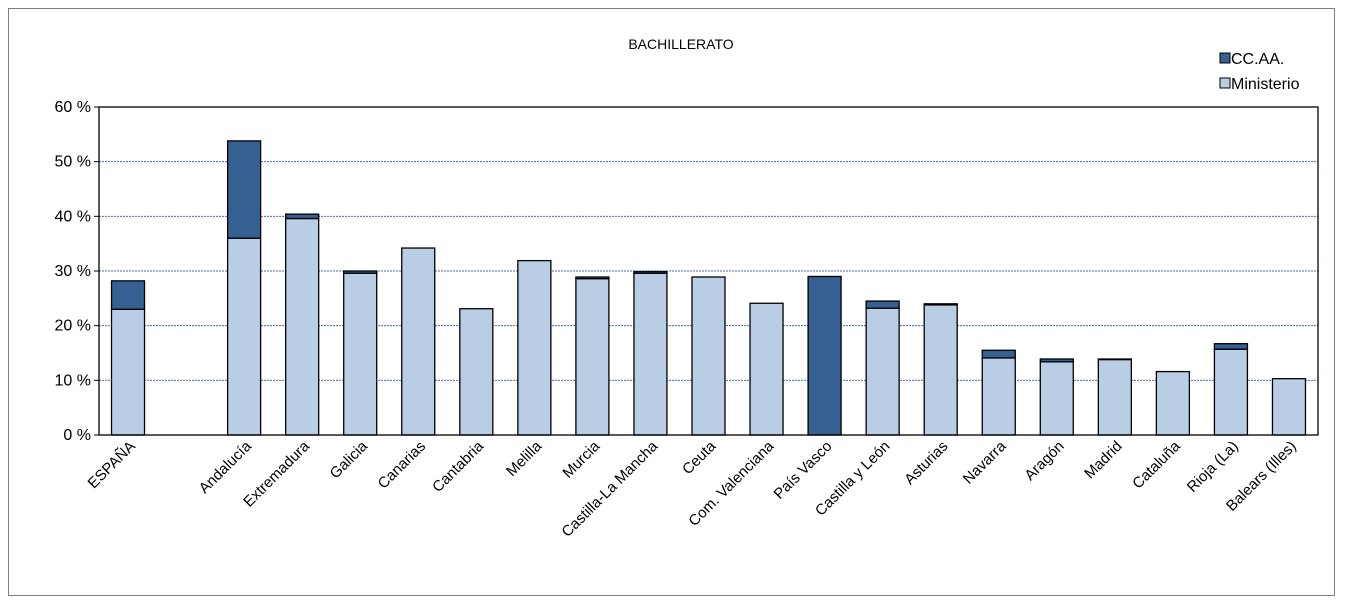 This screenshot has width=1352, height=603. Describe the element at coordinates (609, 488) in the screenshot. I see `x-tick-label: Castilla-La Mancha` at that location.